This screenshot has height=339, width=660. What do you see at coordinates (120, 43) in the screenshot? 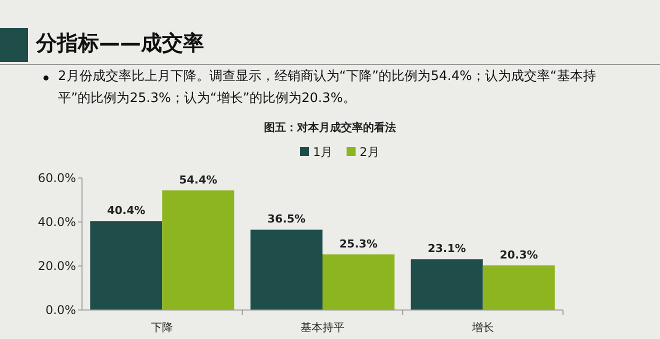
I see `text: 分指标——成交率` at bounding box center [120, 43].